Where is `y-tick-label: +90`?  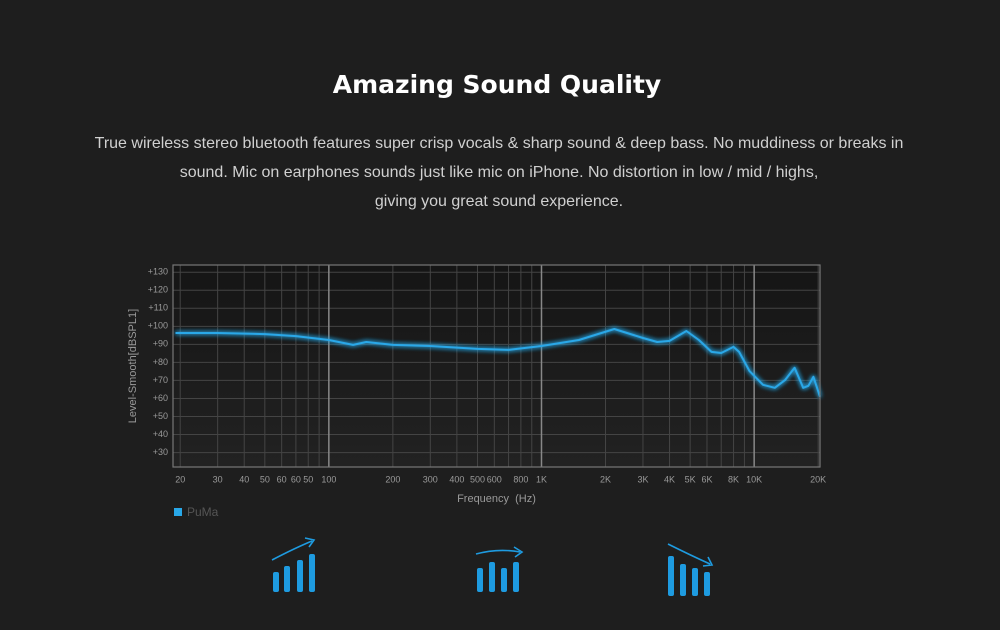
y-tick-label: +90 is located at coordinates (160, 344).